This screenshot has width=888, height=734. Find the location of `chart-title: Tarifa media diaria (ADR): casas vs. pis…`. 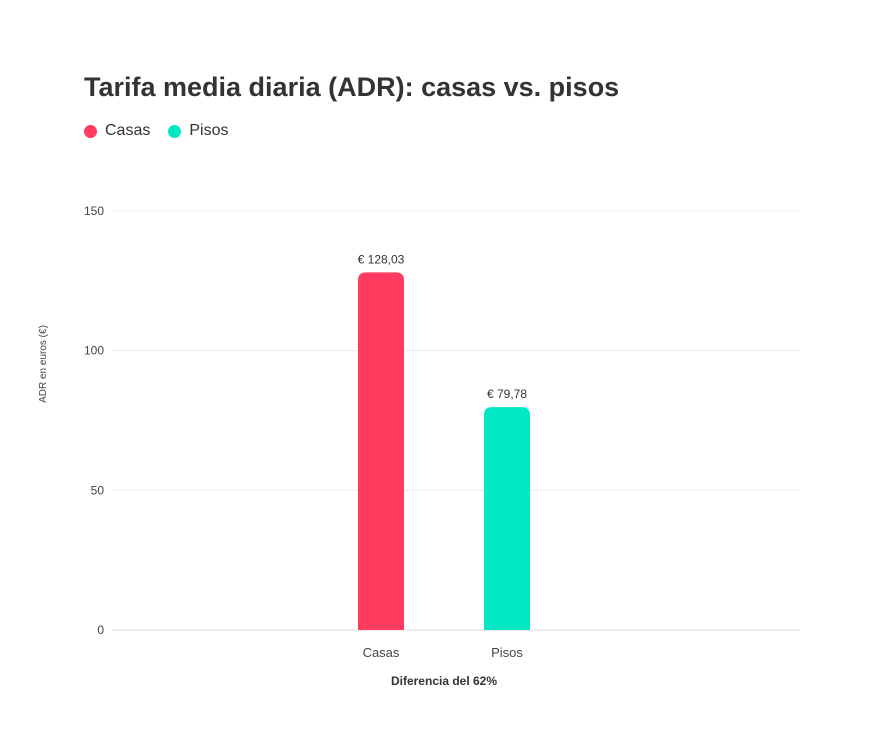

chart-title: Tarifa media diaria (ADR): casas vs. pis… is located at coordinates (352, 87).